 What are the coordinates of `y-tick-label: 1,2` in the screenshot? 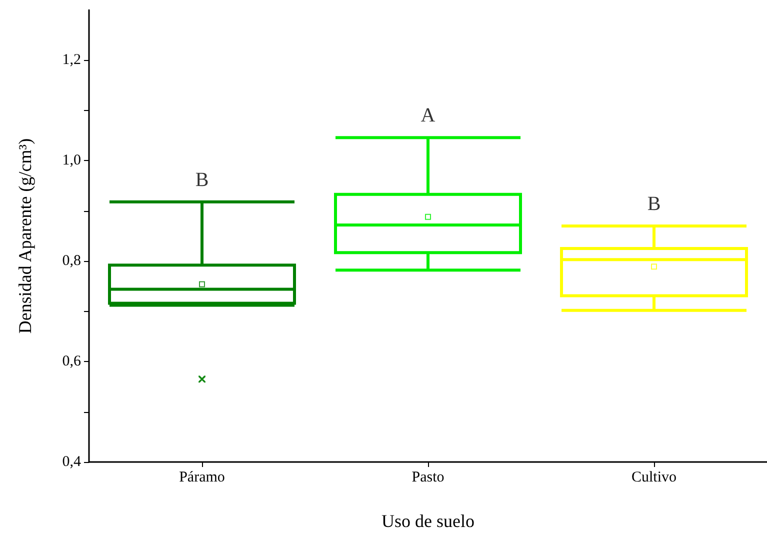 It's located at (71, 60).